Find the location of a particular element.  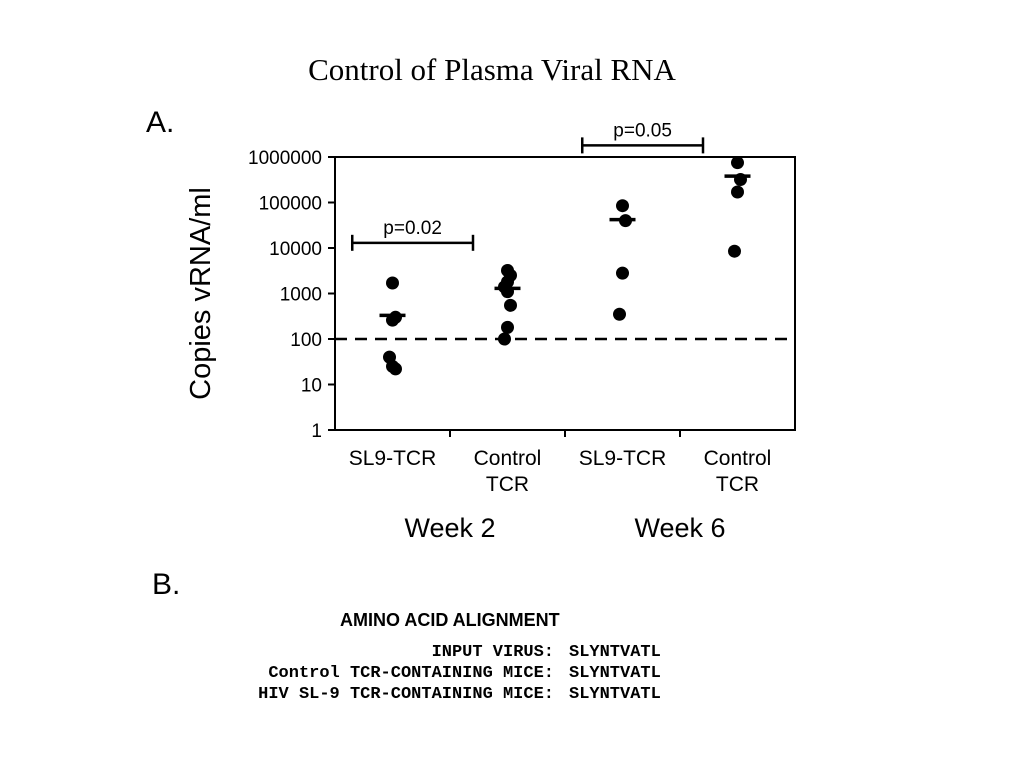

y-axis-label: Copies vRNA/ml is located at coordinates (201, 293).